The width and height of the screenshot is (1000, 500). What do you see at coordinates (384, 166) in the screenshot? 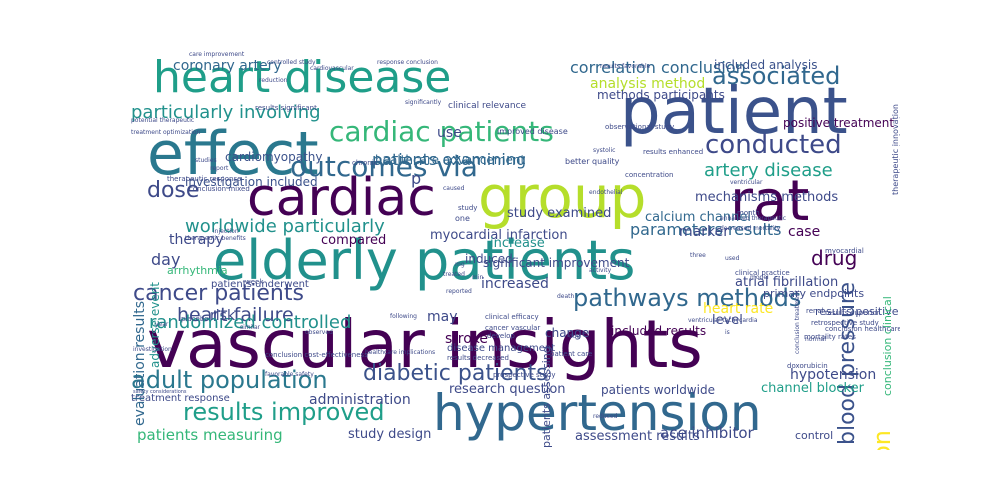
I see `word-10: outcomes via` at bounding box center [384, 166].